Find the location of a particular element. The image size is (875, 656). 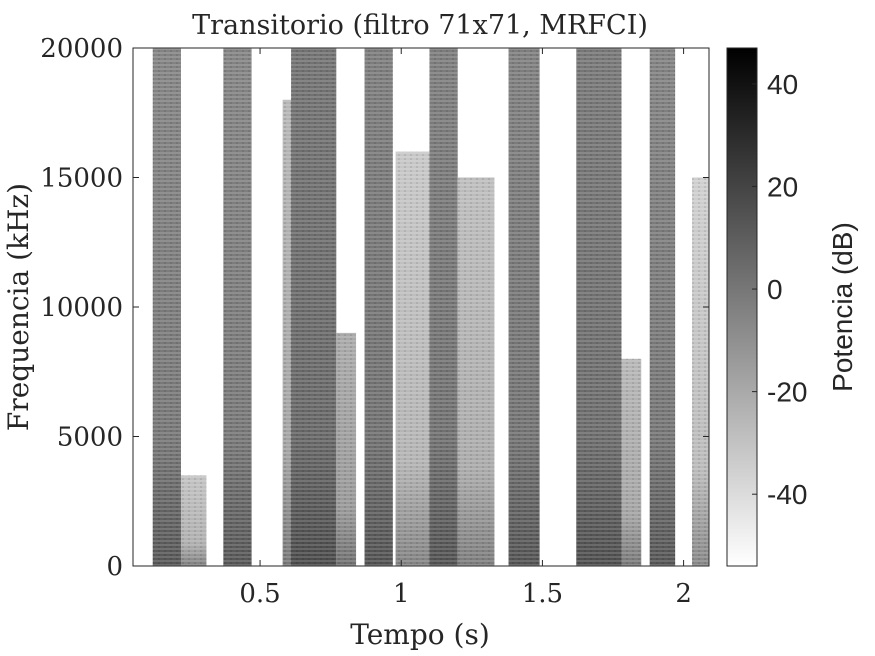

colorbar-tick-label: -20 is located at coordinates (787, 392).